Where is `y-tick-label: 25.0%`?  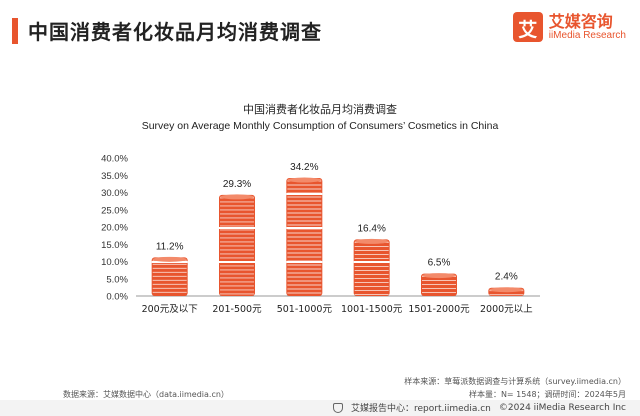 y-tick-label: 25.0% is located at coordinates (114, 210).